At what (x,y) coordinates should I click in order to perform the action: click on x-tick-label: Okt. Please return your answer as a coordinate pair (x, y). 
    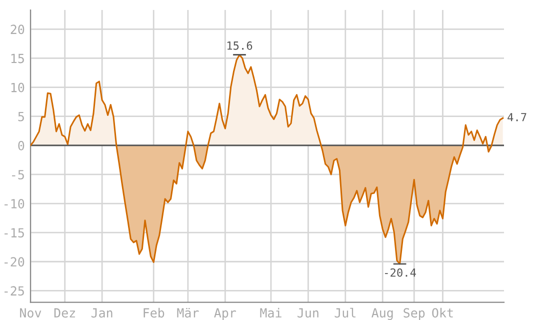
    Looking at the image, I should click on (442, 313).